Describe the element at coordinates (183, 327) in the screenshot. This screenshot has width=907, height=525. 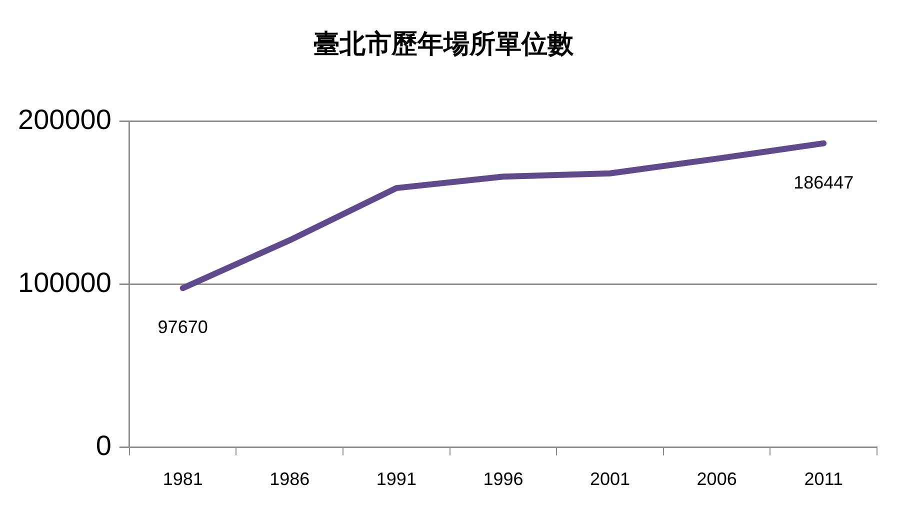
I see `data-label: 97670` at that location.